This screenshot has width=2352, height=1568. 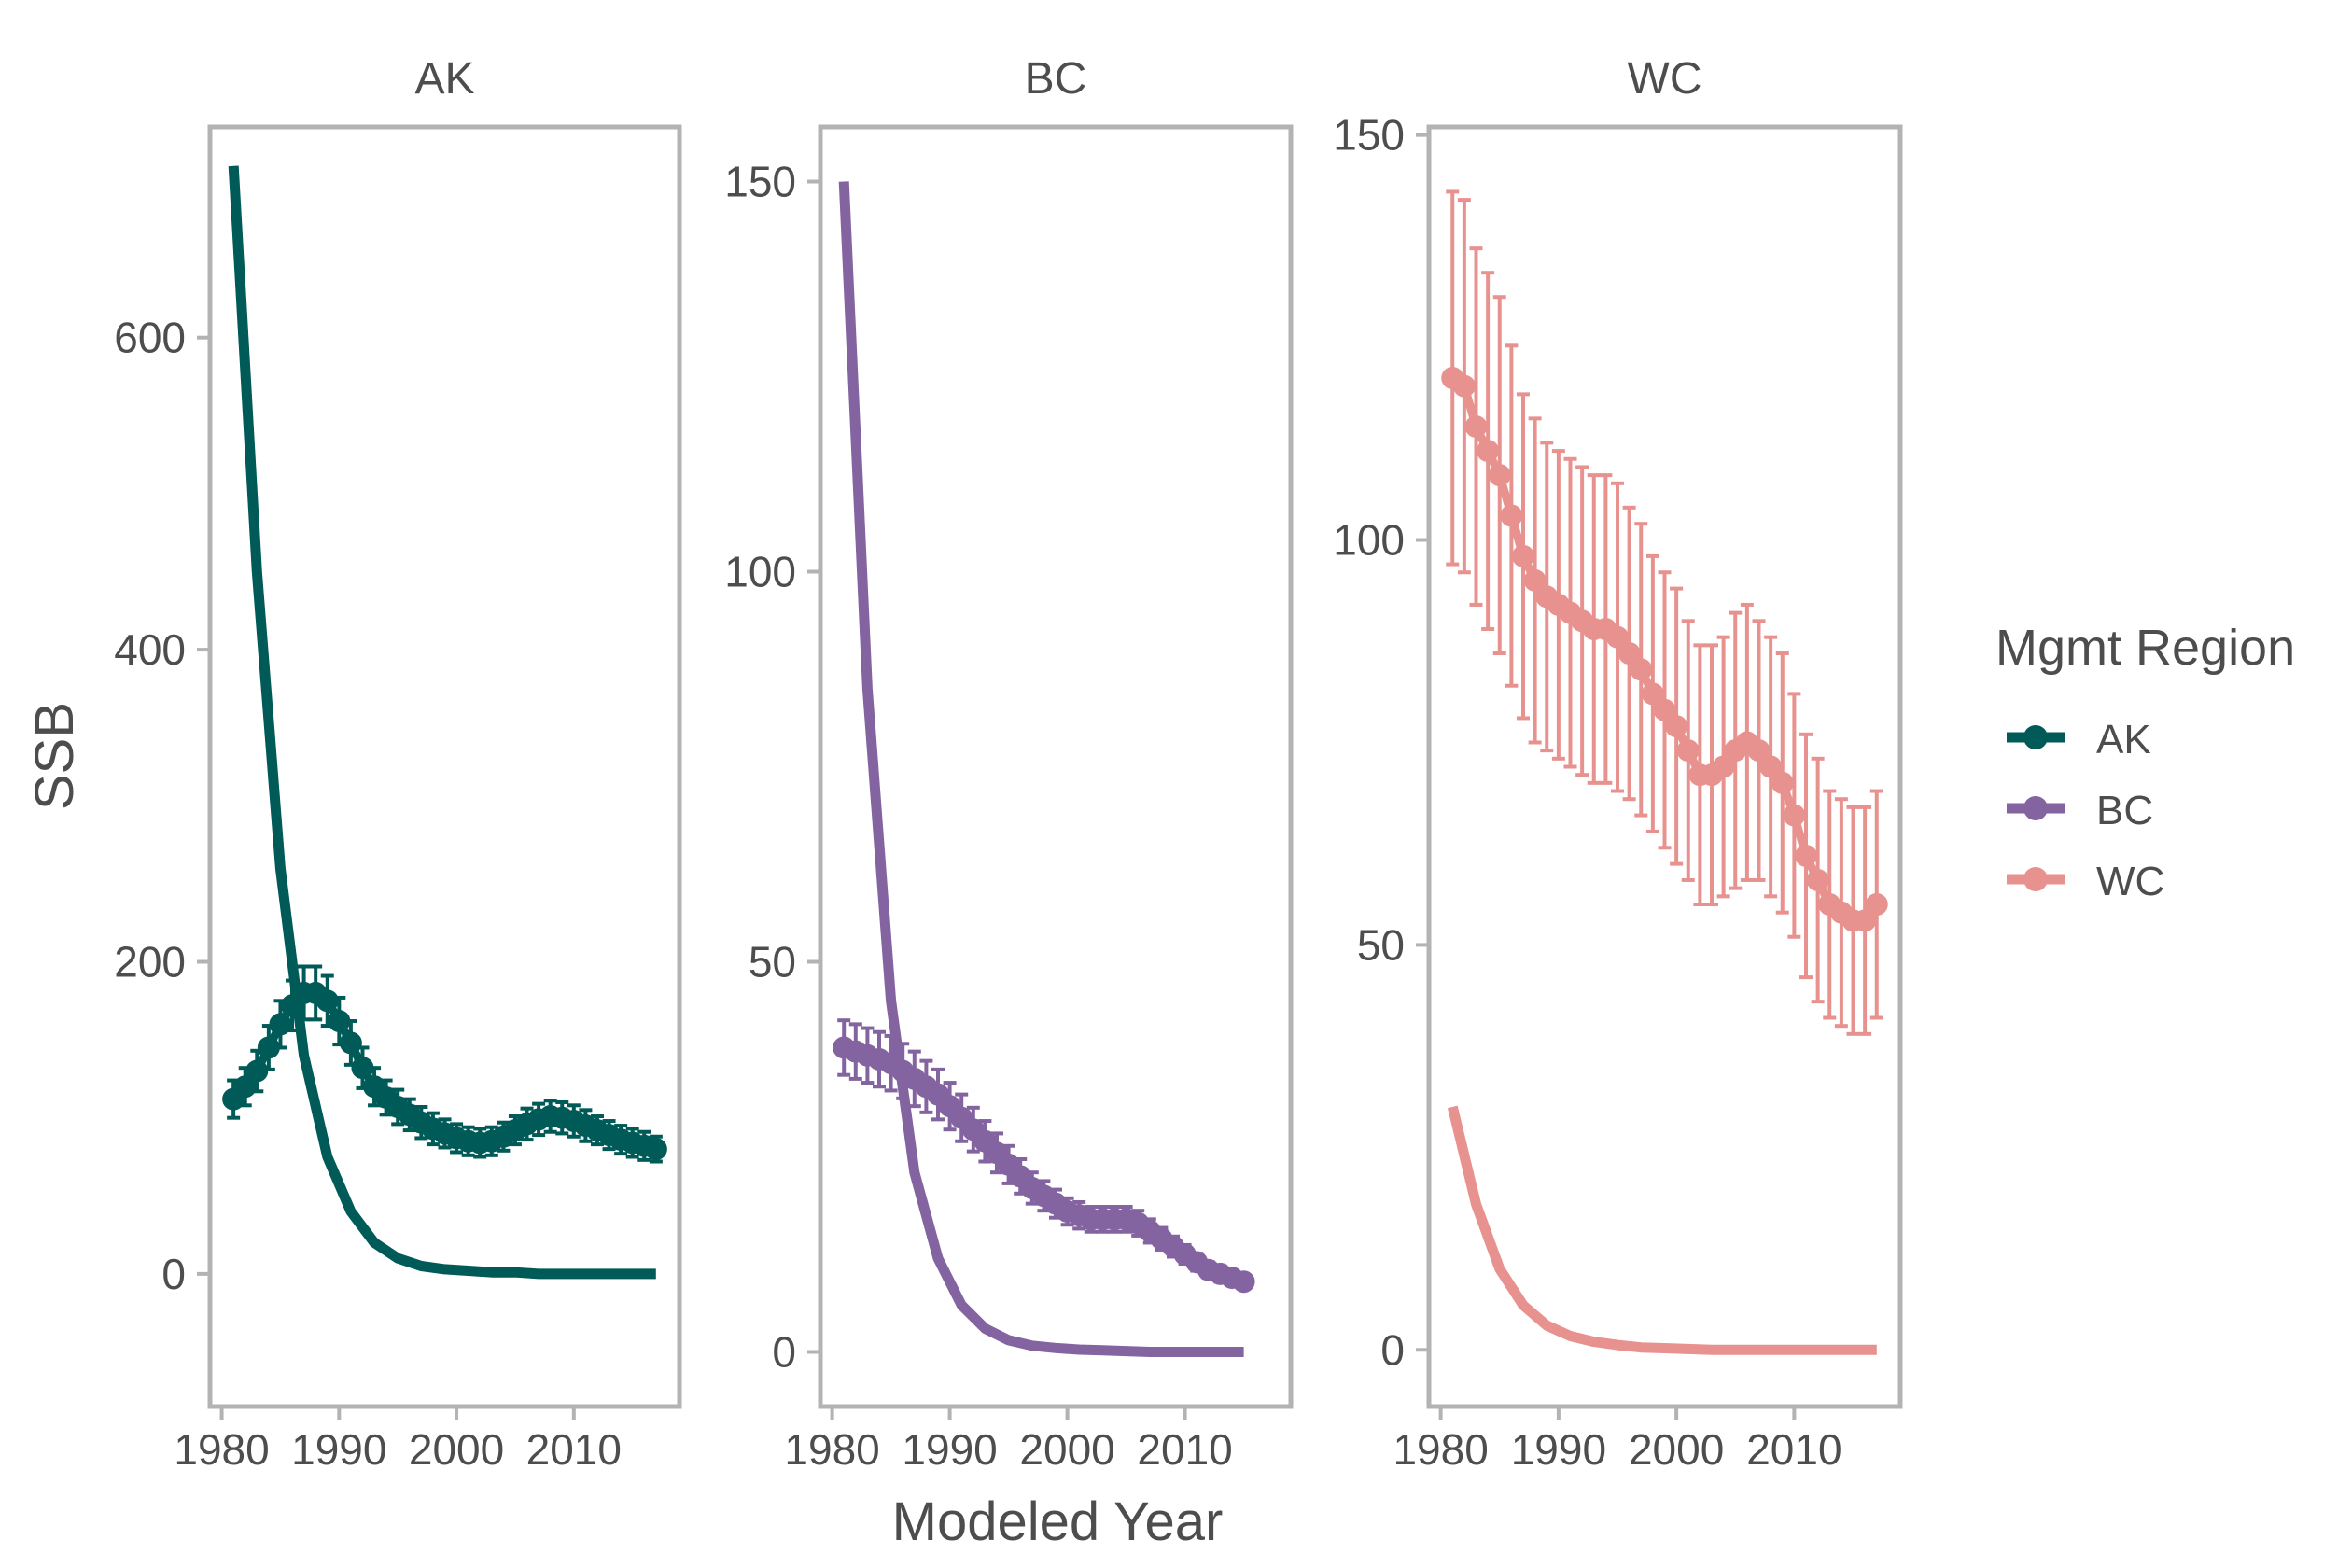 I want to click on legend-entry-ak: AK, so click(x=2079, y=740).